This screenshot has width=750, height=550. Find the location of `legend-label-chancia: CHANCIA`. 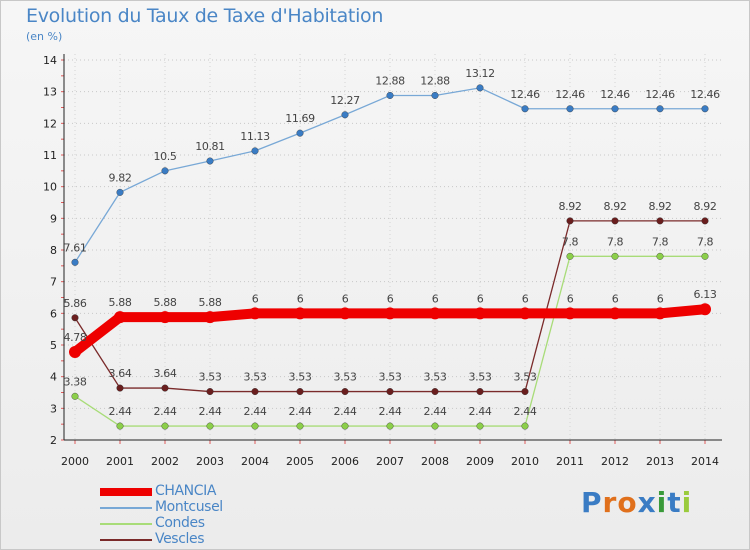

legend-label-chancia: CHANCIA is located at coordinates (186, 491).